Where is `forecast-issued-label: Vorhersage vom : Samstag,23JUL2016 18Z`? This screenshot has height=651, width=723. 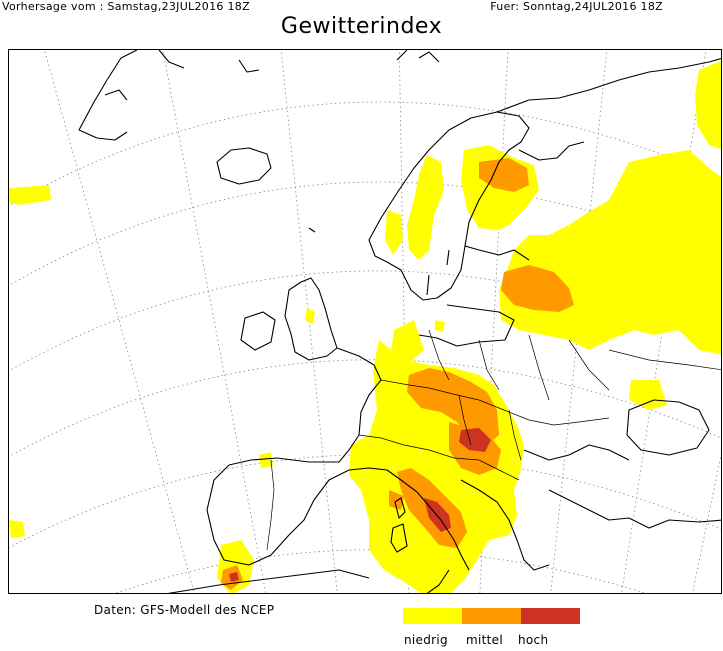
forecast-issued-label: Vorhersage vom : Samstag,23JUL2016 18Z is located at coordinates (126, 6).